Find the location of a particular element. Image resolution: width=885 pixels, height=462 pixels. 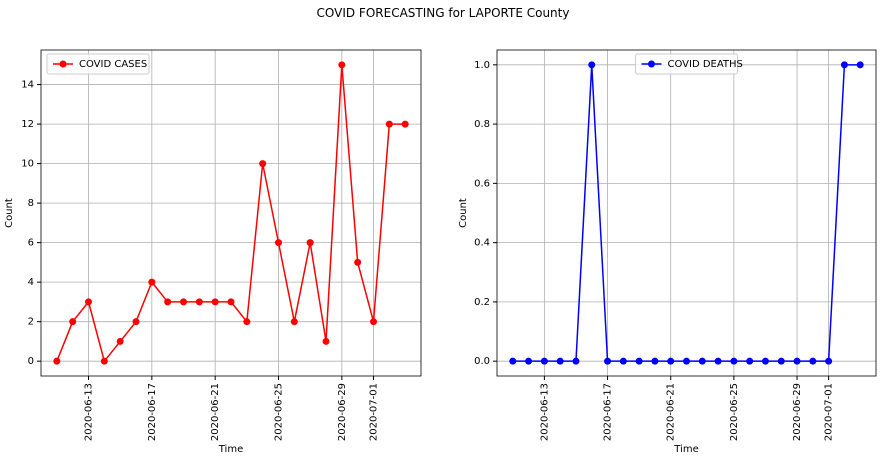

figure-title: COVID FORECASTING for LAPORTE County is located at coordinates (443, 13).